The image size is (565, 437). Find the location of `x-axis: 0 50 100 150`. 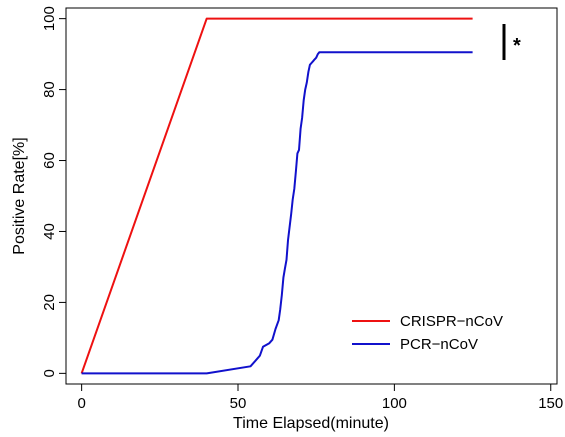

x-axis: 0 50 100 150 is located at coordinates (320, 398).